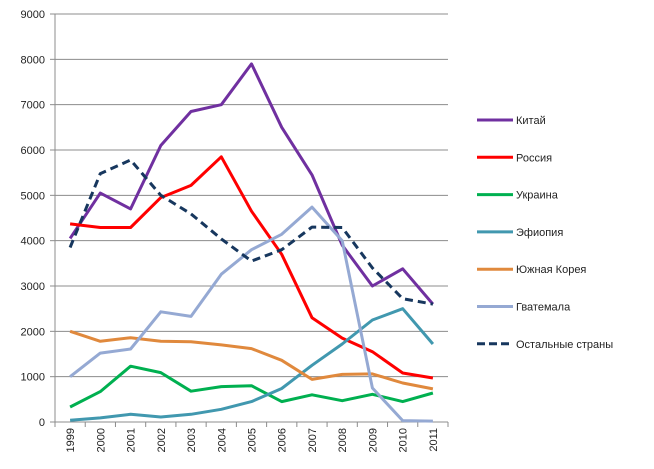  I want to click on x-tick-label: 2002, so click(162, 440).